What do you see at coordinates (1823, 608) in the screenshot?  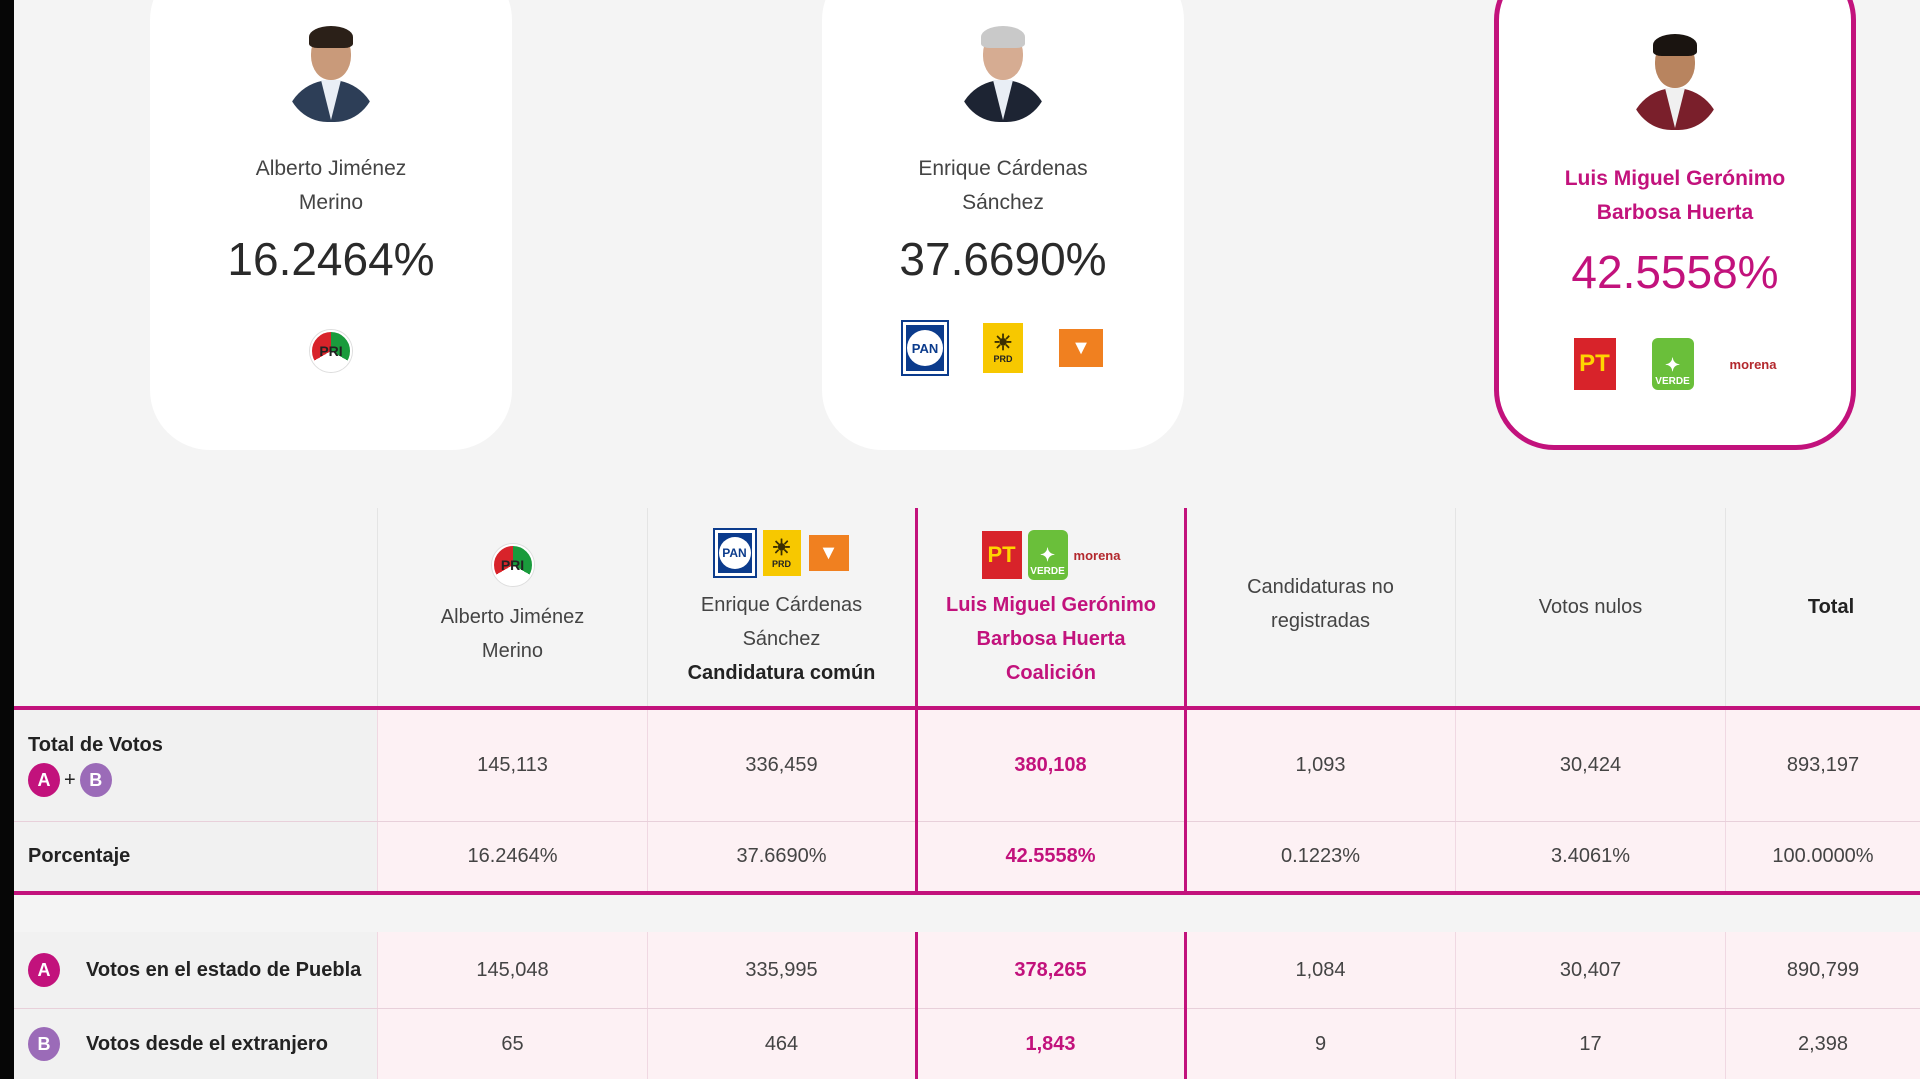 I see `table-header-total: Total` at bounding box center [1823, 608].